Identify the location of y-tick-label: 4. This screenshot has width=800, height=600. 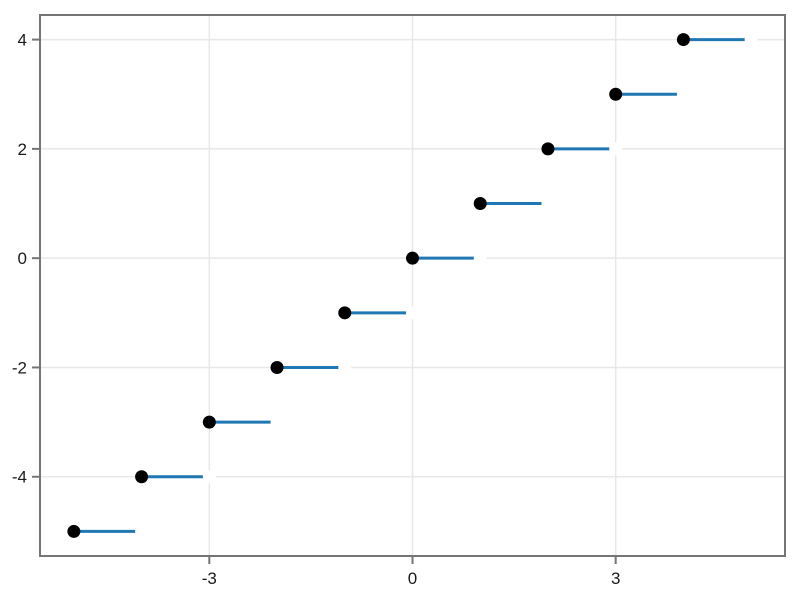
(22, 40).